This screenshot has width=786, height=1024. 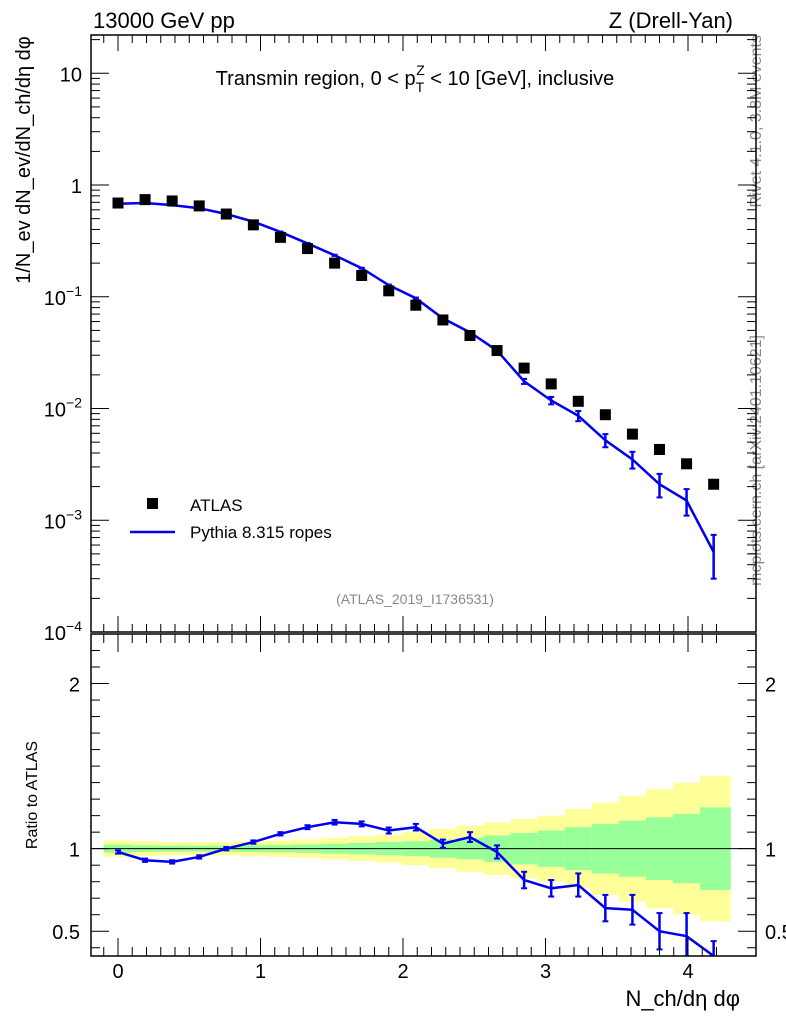 What do you see at coordinates (416, 888) in the screenshot?
I see `ratio-series` at bounding box center [416, 888].